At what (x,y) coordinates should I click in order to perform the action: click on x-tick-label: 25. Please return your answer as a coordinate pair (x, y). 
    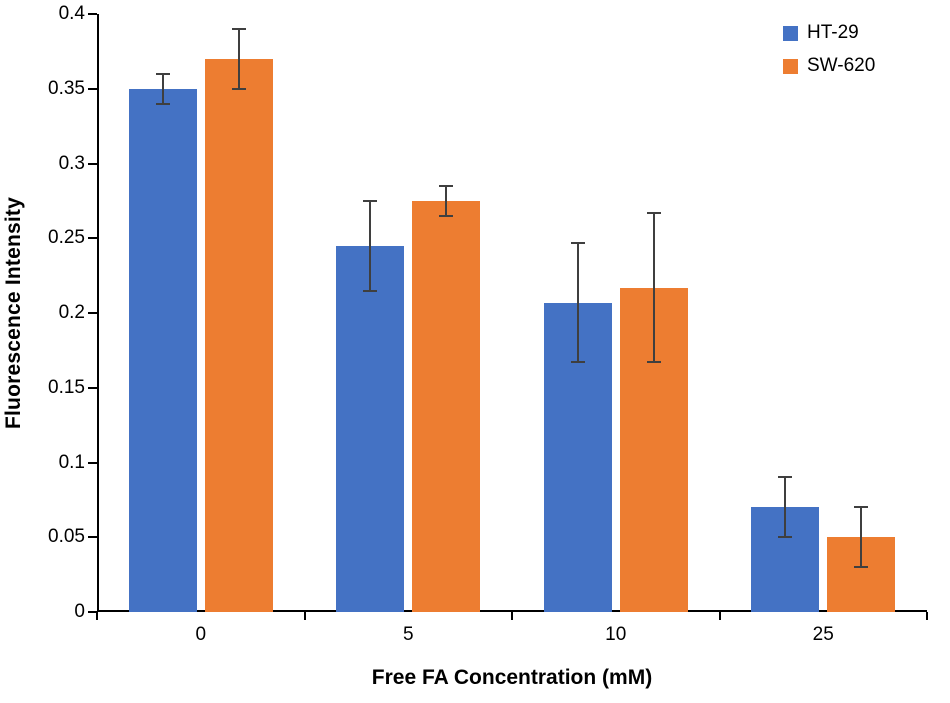
    Looking at the image, I should click on (823, 634).